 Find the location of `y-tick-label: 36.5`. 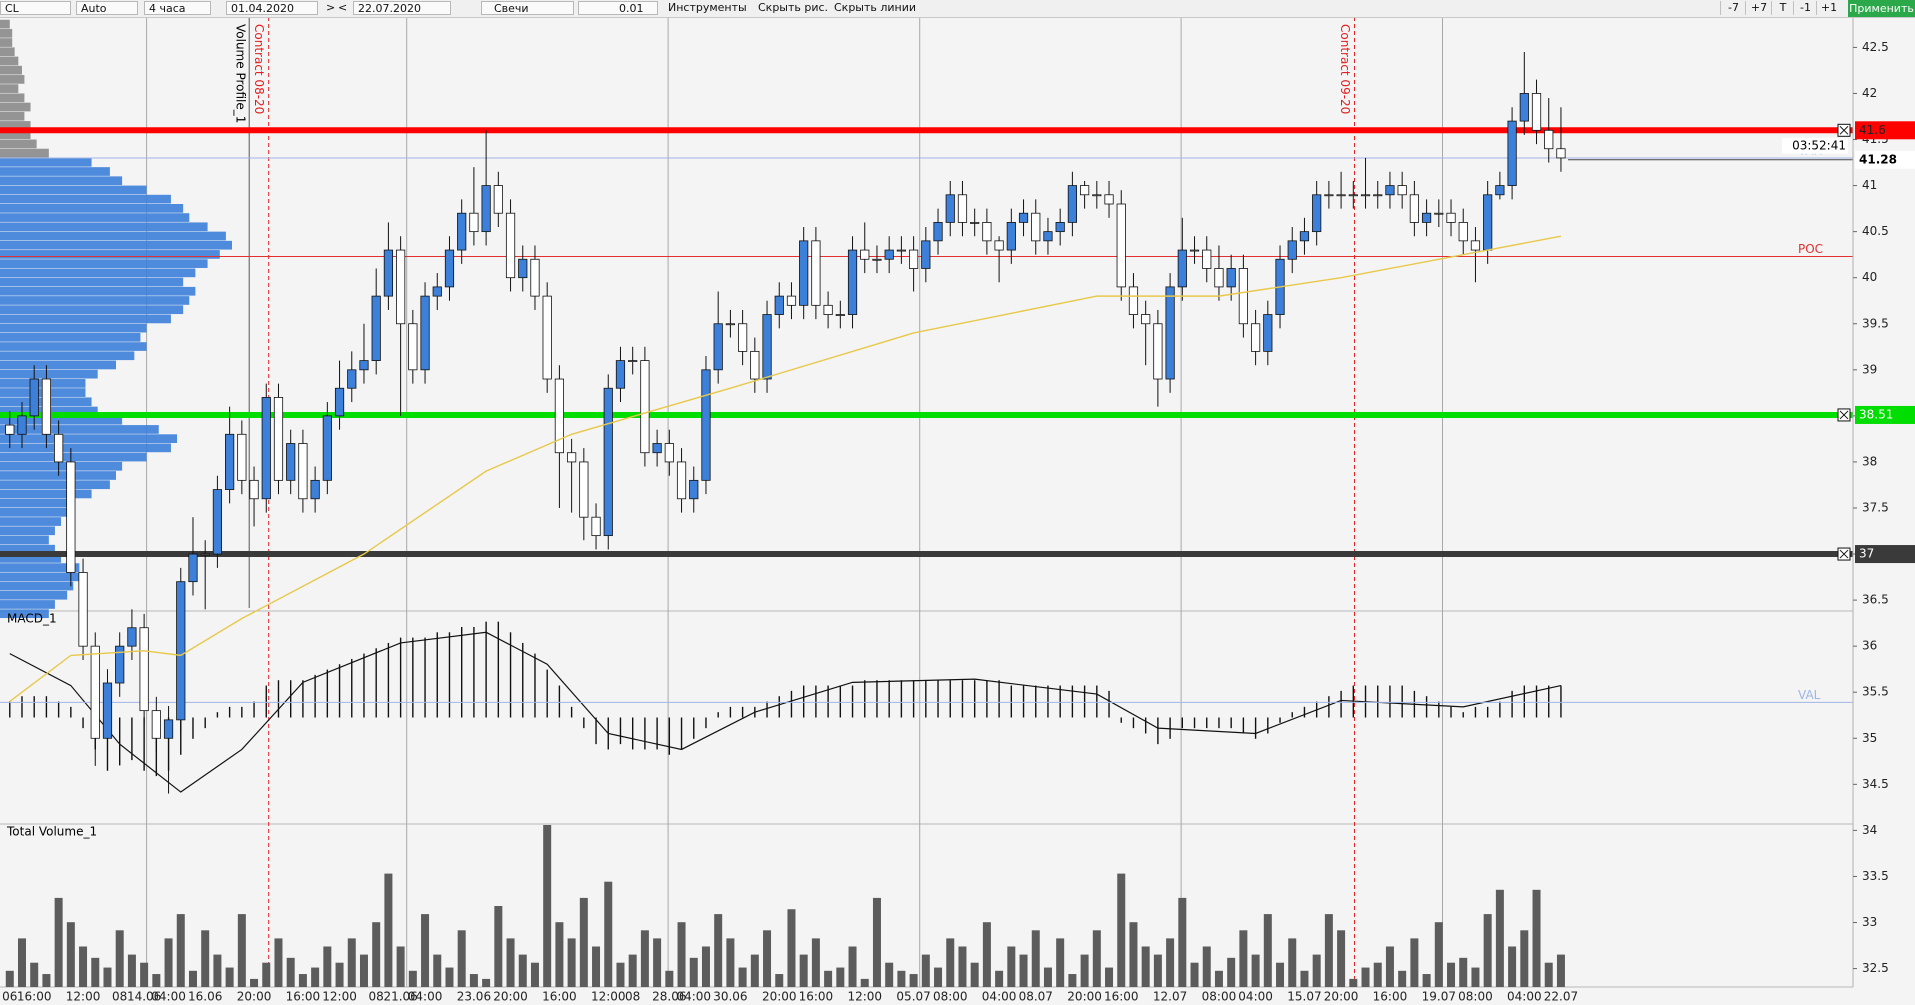

y-tick-label: 36.5 is located at coordinates (1875, 600).